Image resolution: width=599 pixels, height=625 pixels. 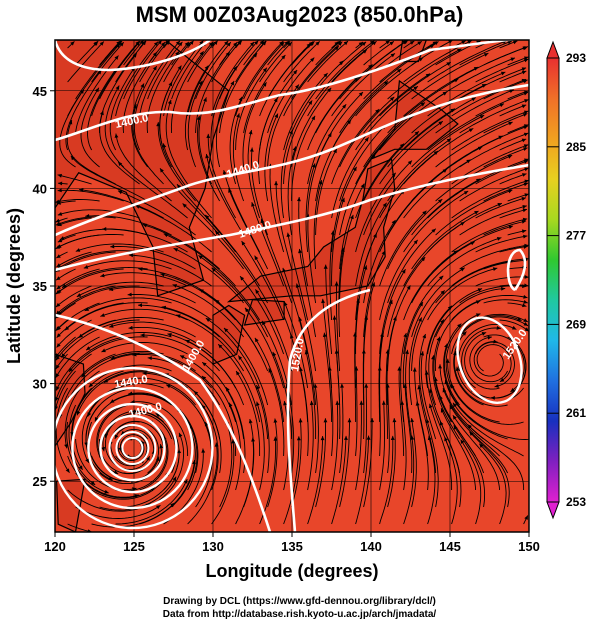 What do you see at coordinates (134, 448) in the screenshot?
I see `typhoon-contour` at bounding box center [134, 448].